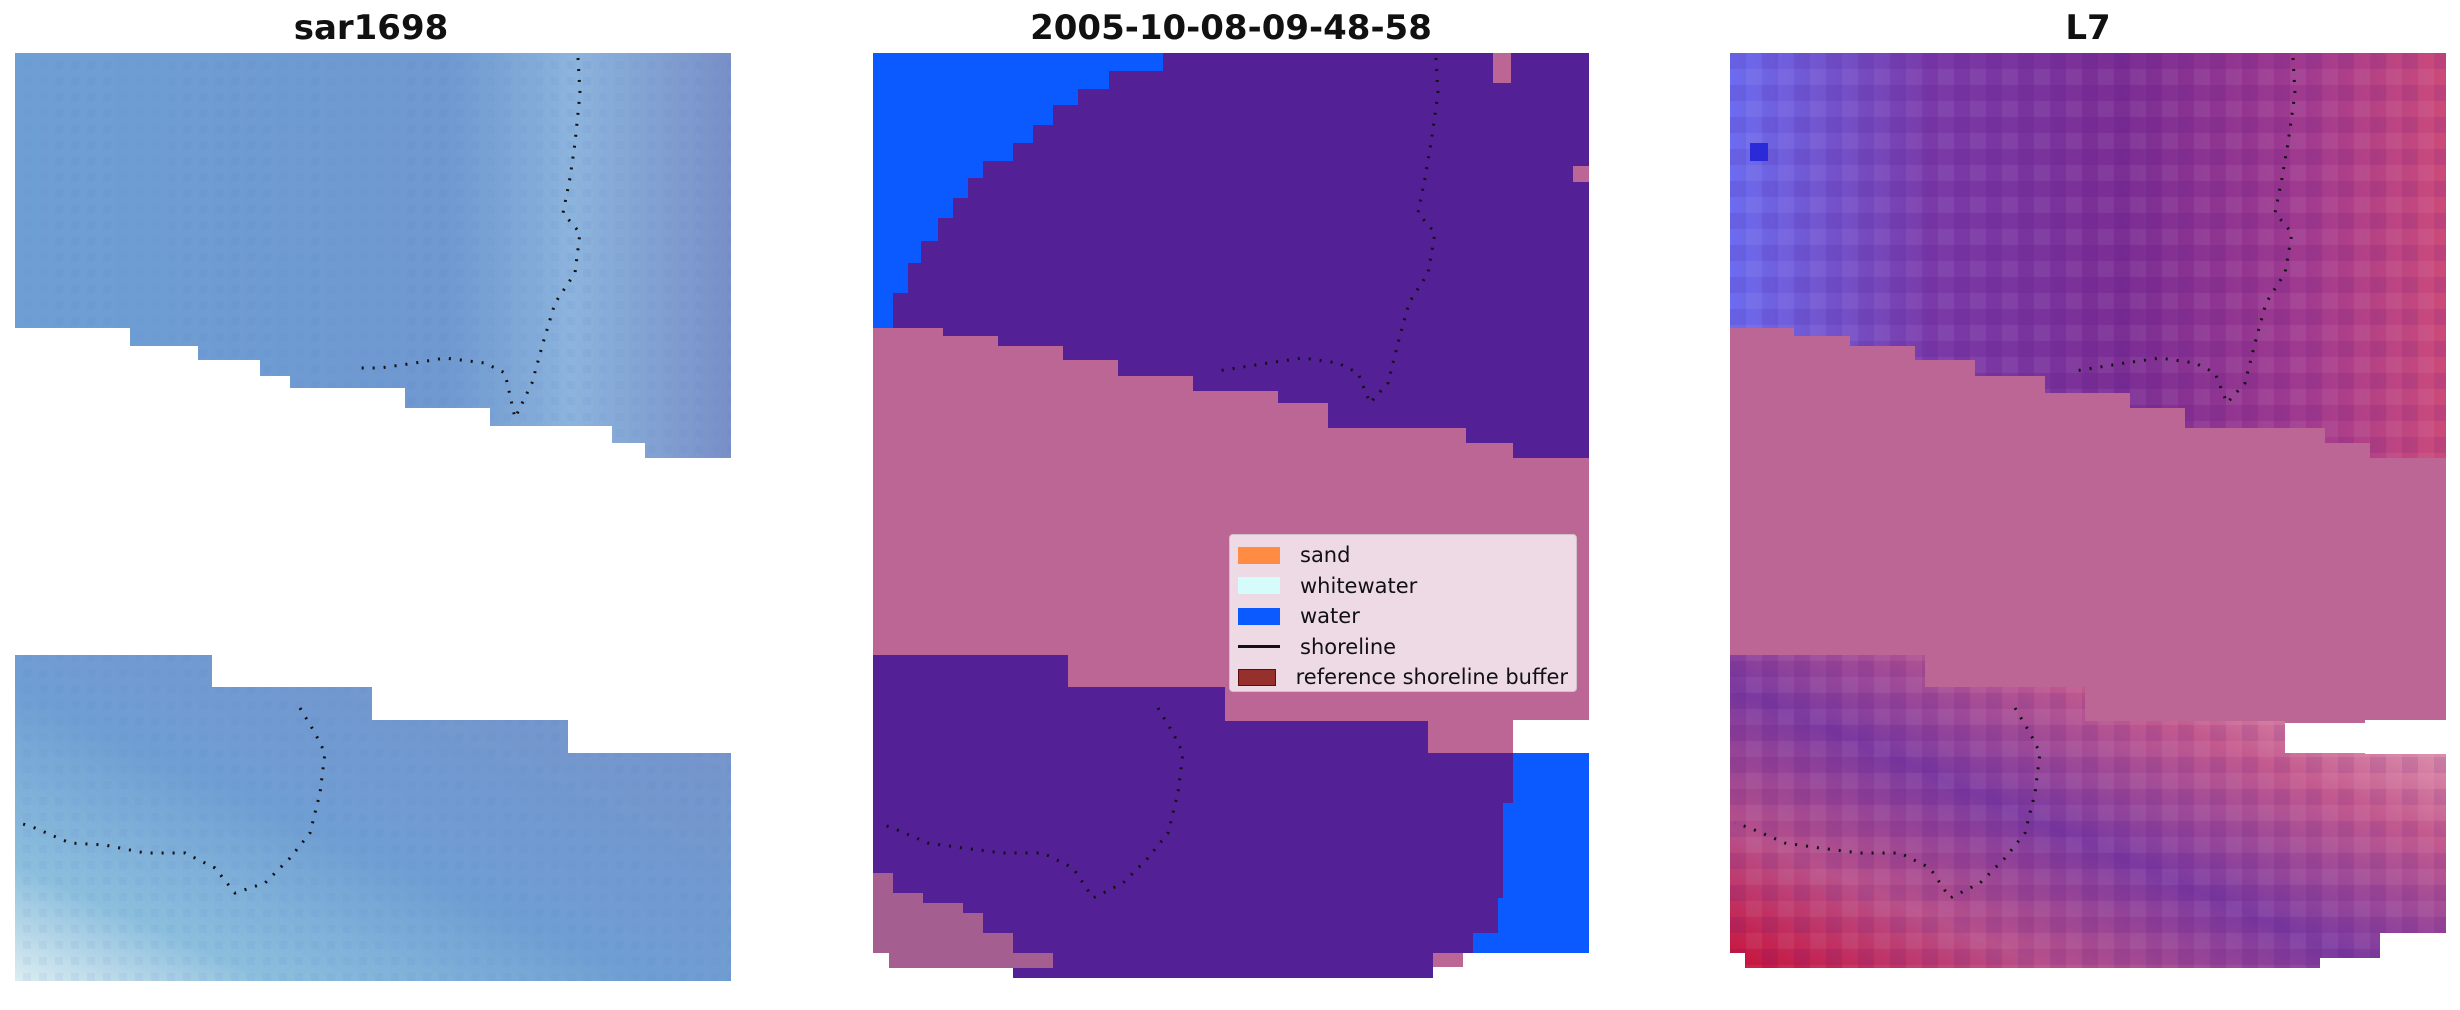 The width and height of the screenshot is (2460, 1010). I want to click on legend-item-whitewater: whitewater, so click(1403, 586).